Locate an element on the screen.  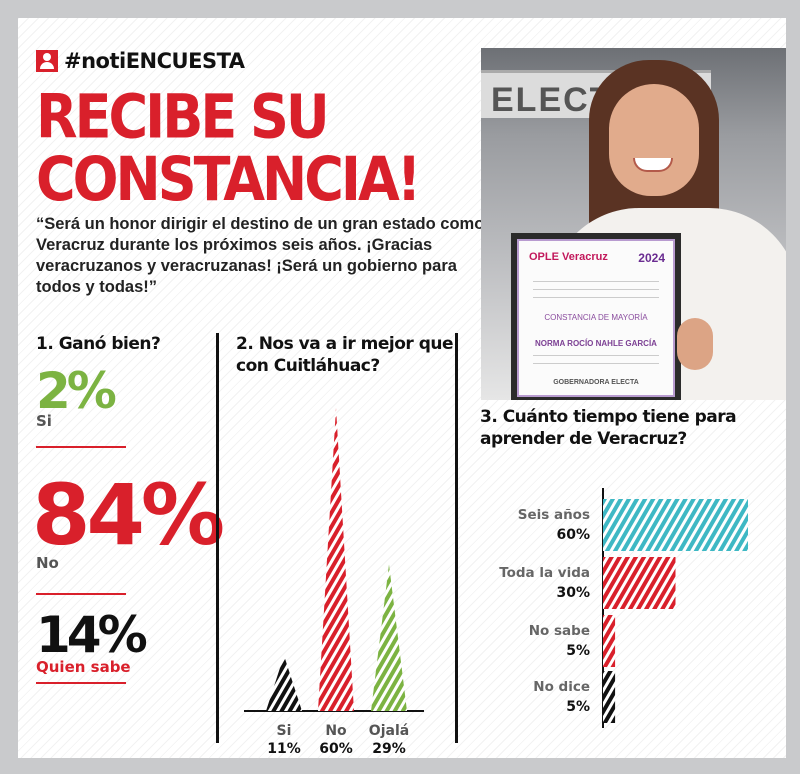
chart-2-value-label: 11% is located at coordinates (284, 749).